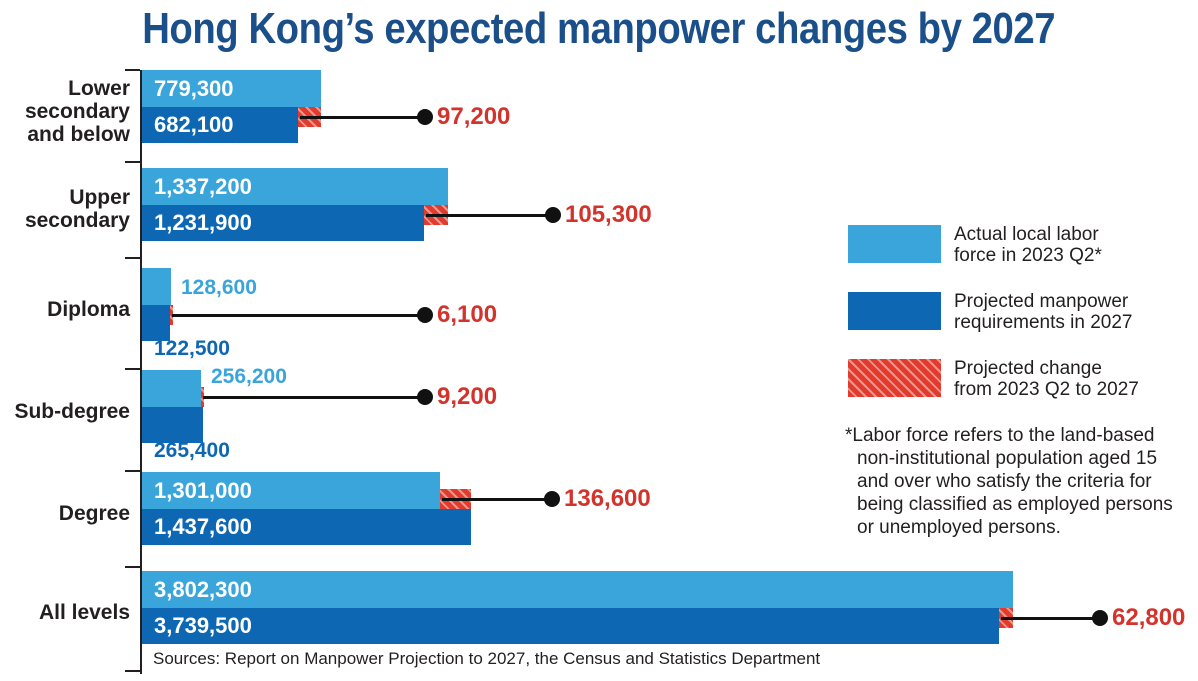 The image size is (1198, 681). I want to click on legend-swatch-actual, so click(894, 244).